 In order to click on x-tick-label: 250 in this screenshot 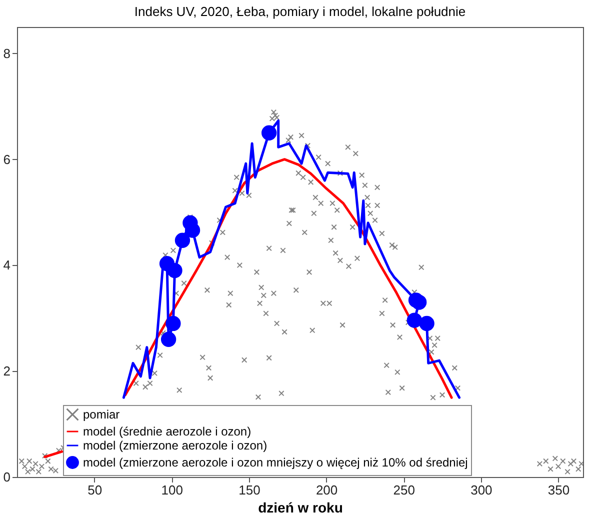, I will do `click(404, 490)`.